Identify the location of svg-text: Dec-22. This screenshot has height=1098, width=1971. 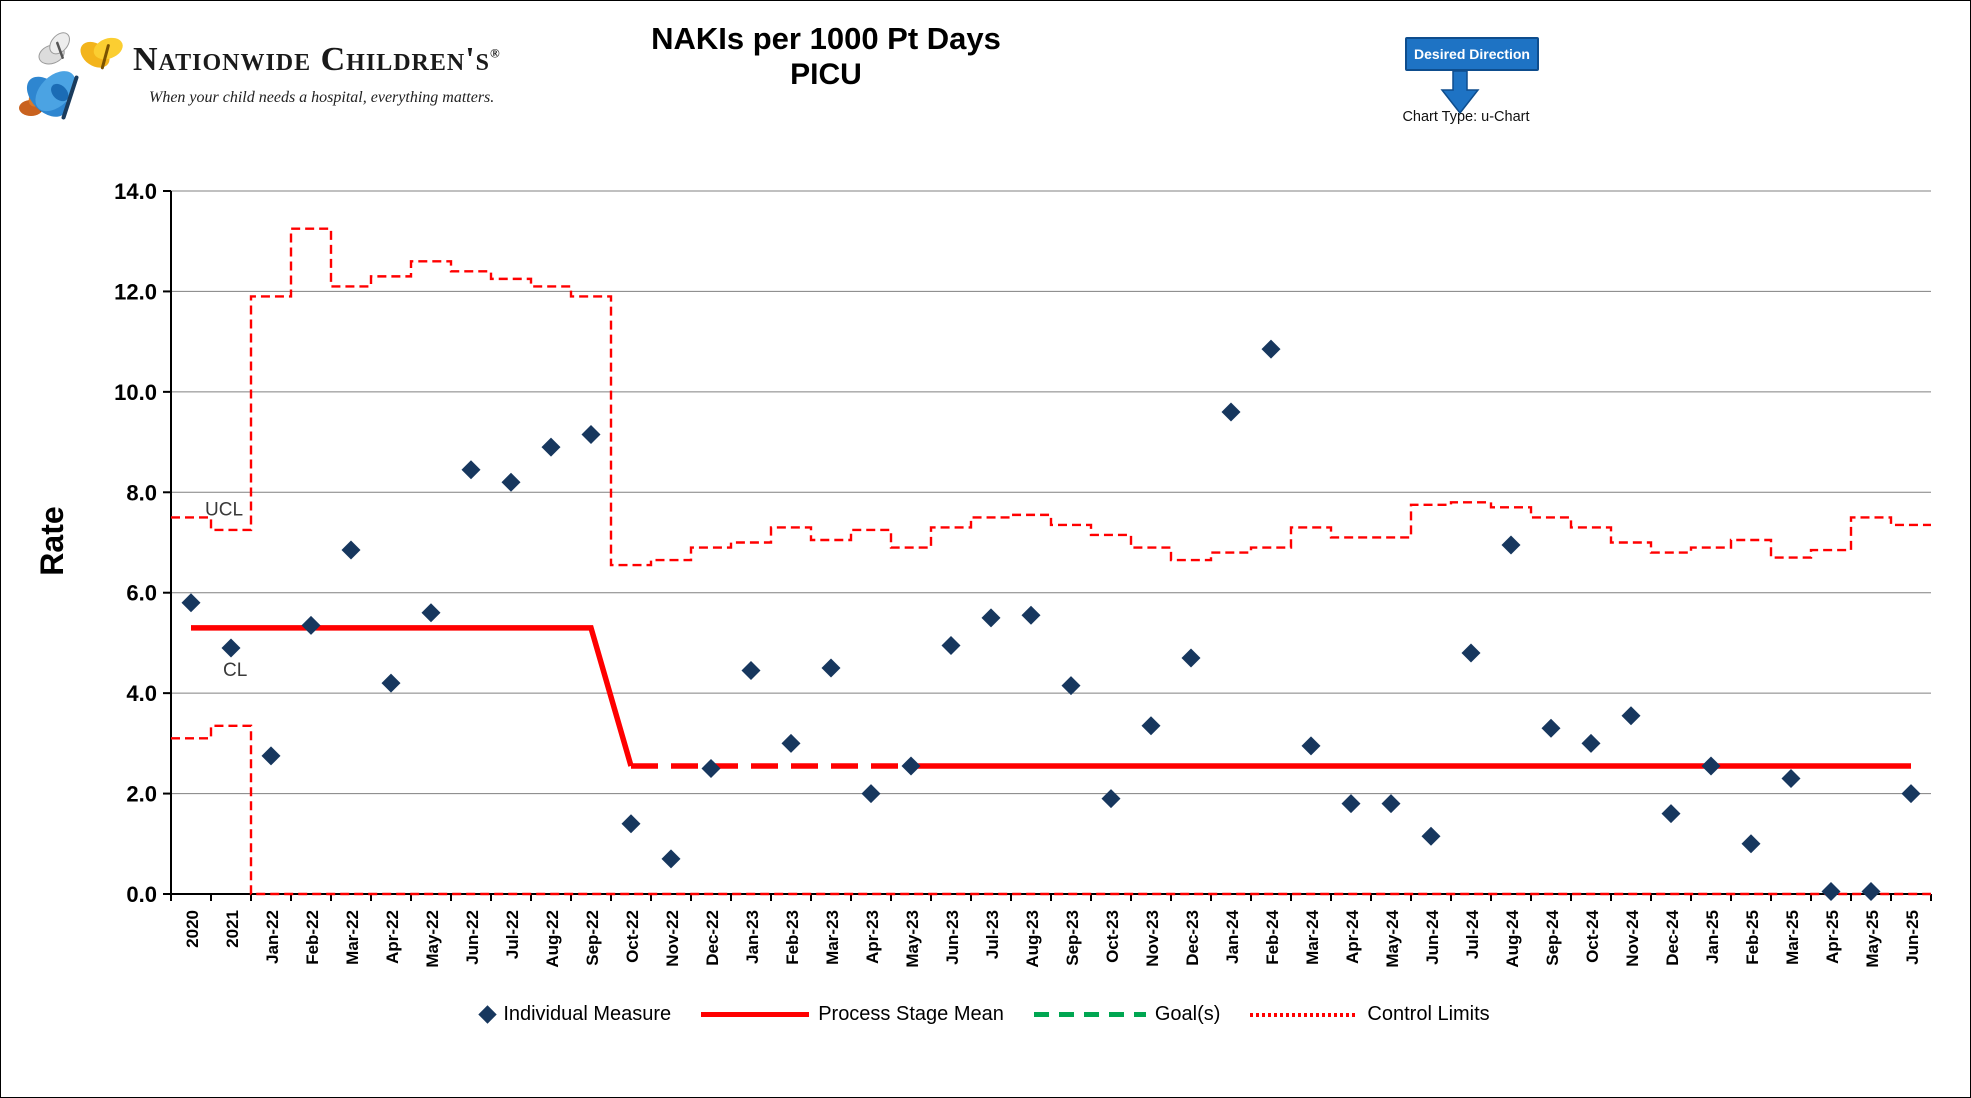
(712, 938).